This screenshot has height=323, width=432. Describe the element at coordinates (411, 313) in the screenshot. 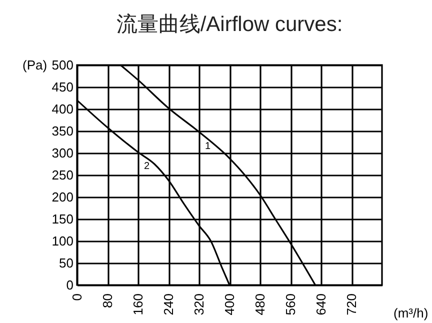

I see `x-axis-title: (m³/h)` at that location.